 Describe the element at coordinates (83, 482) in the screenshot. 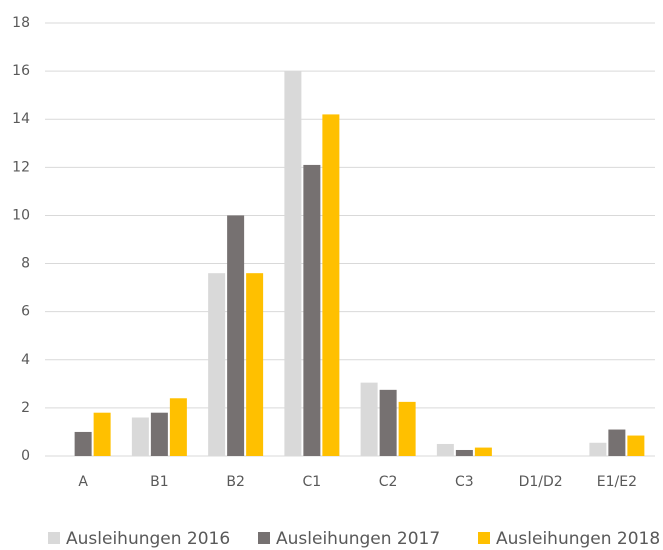

I see `x-tick-label: A` at that location.